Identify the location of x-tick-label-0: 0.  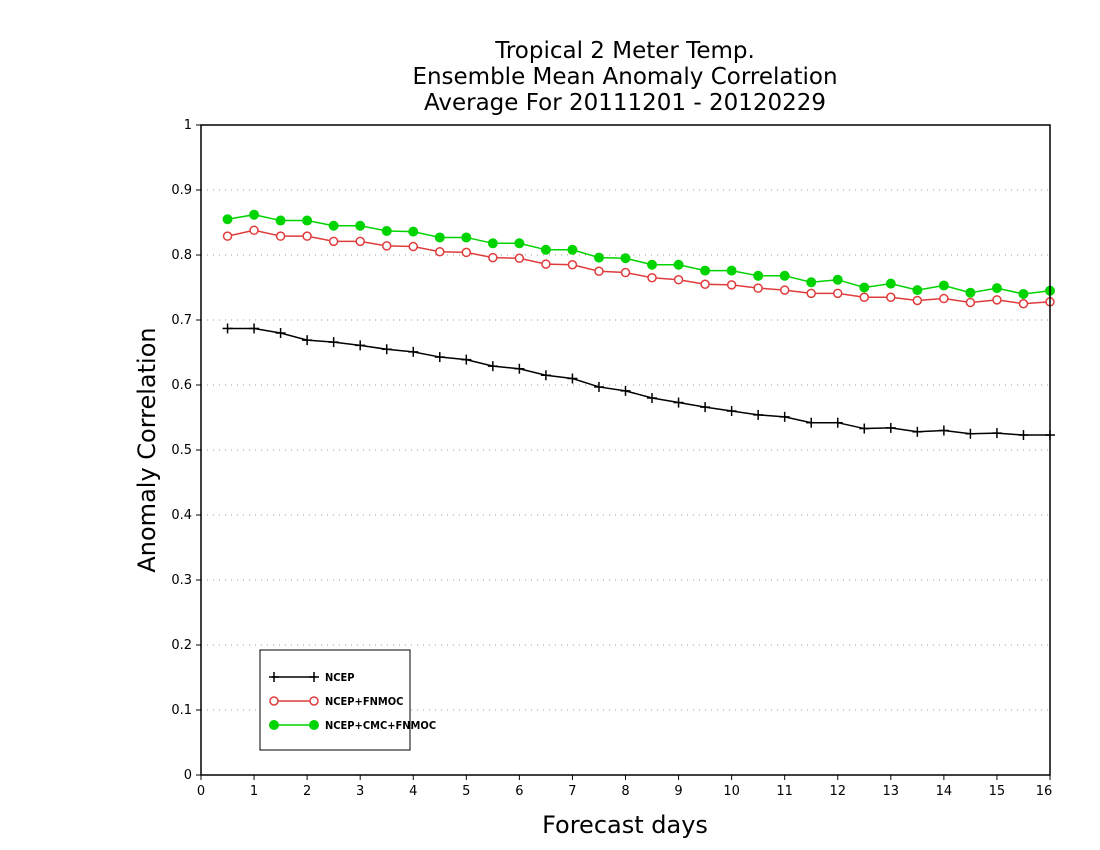
(201, 791).